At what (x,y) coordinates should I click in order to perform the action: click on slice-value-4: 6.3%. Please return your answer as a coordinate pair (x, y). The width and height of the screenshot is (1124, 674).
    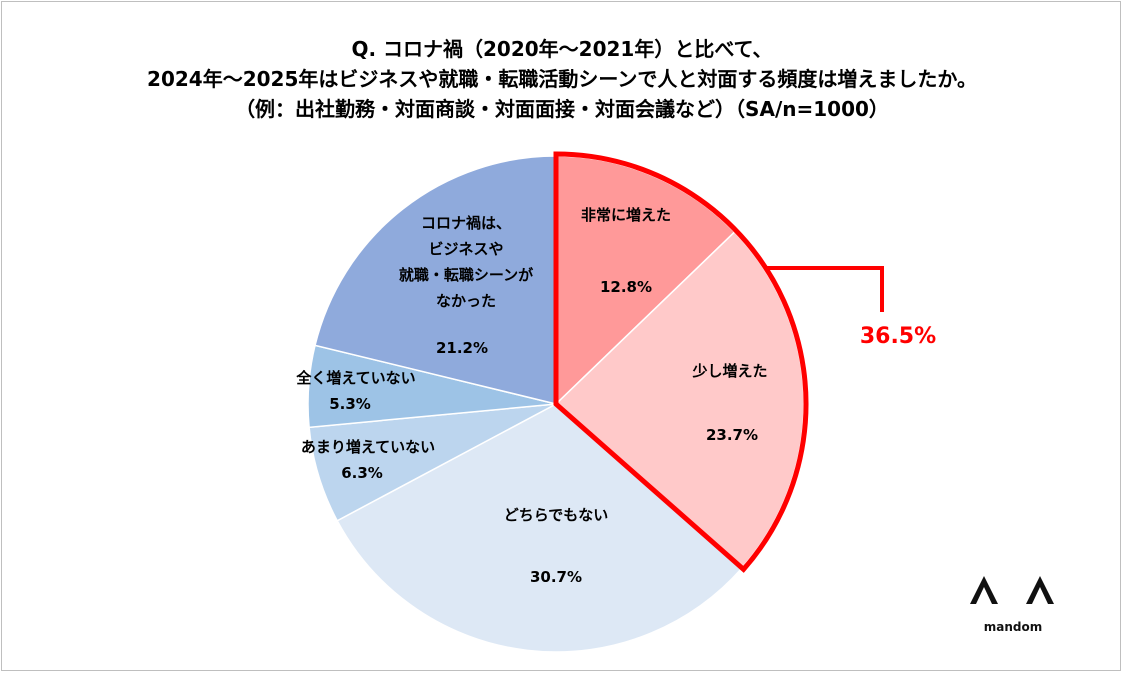
    Looking at the image, I should click on (362, 473).